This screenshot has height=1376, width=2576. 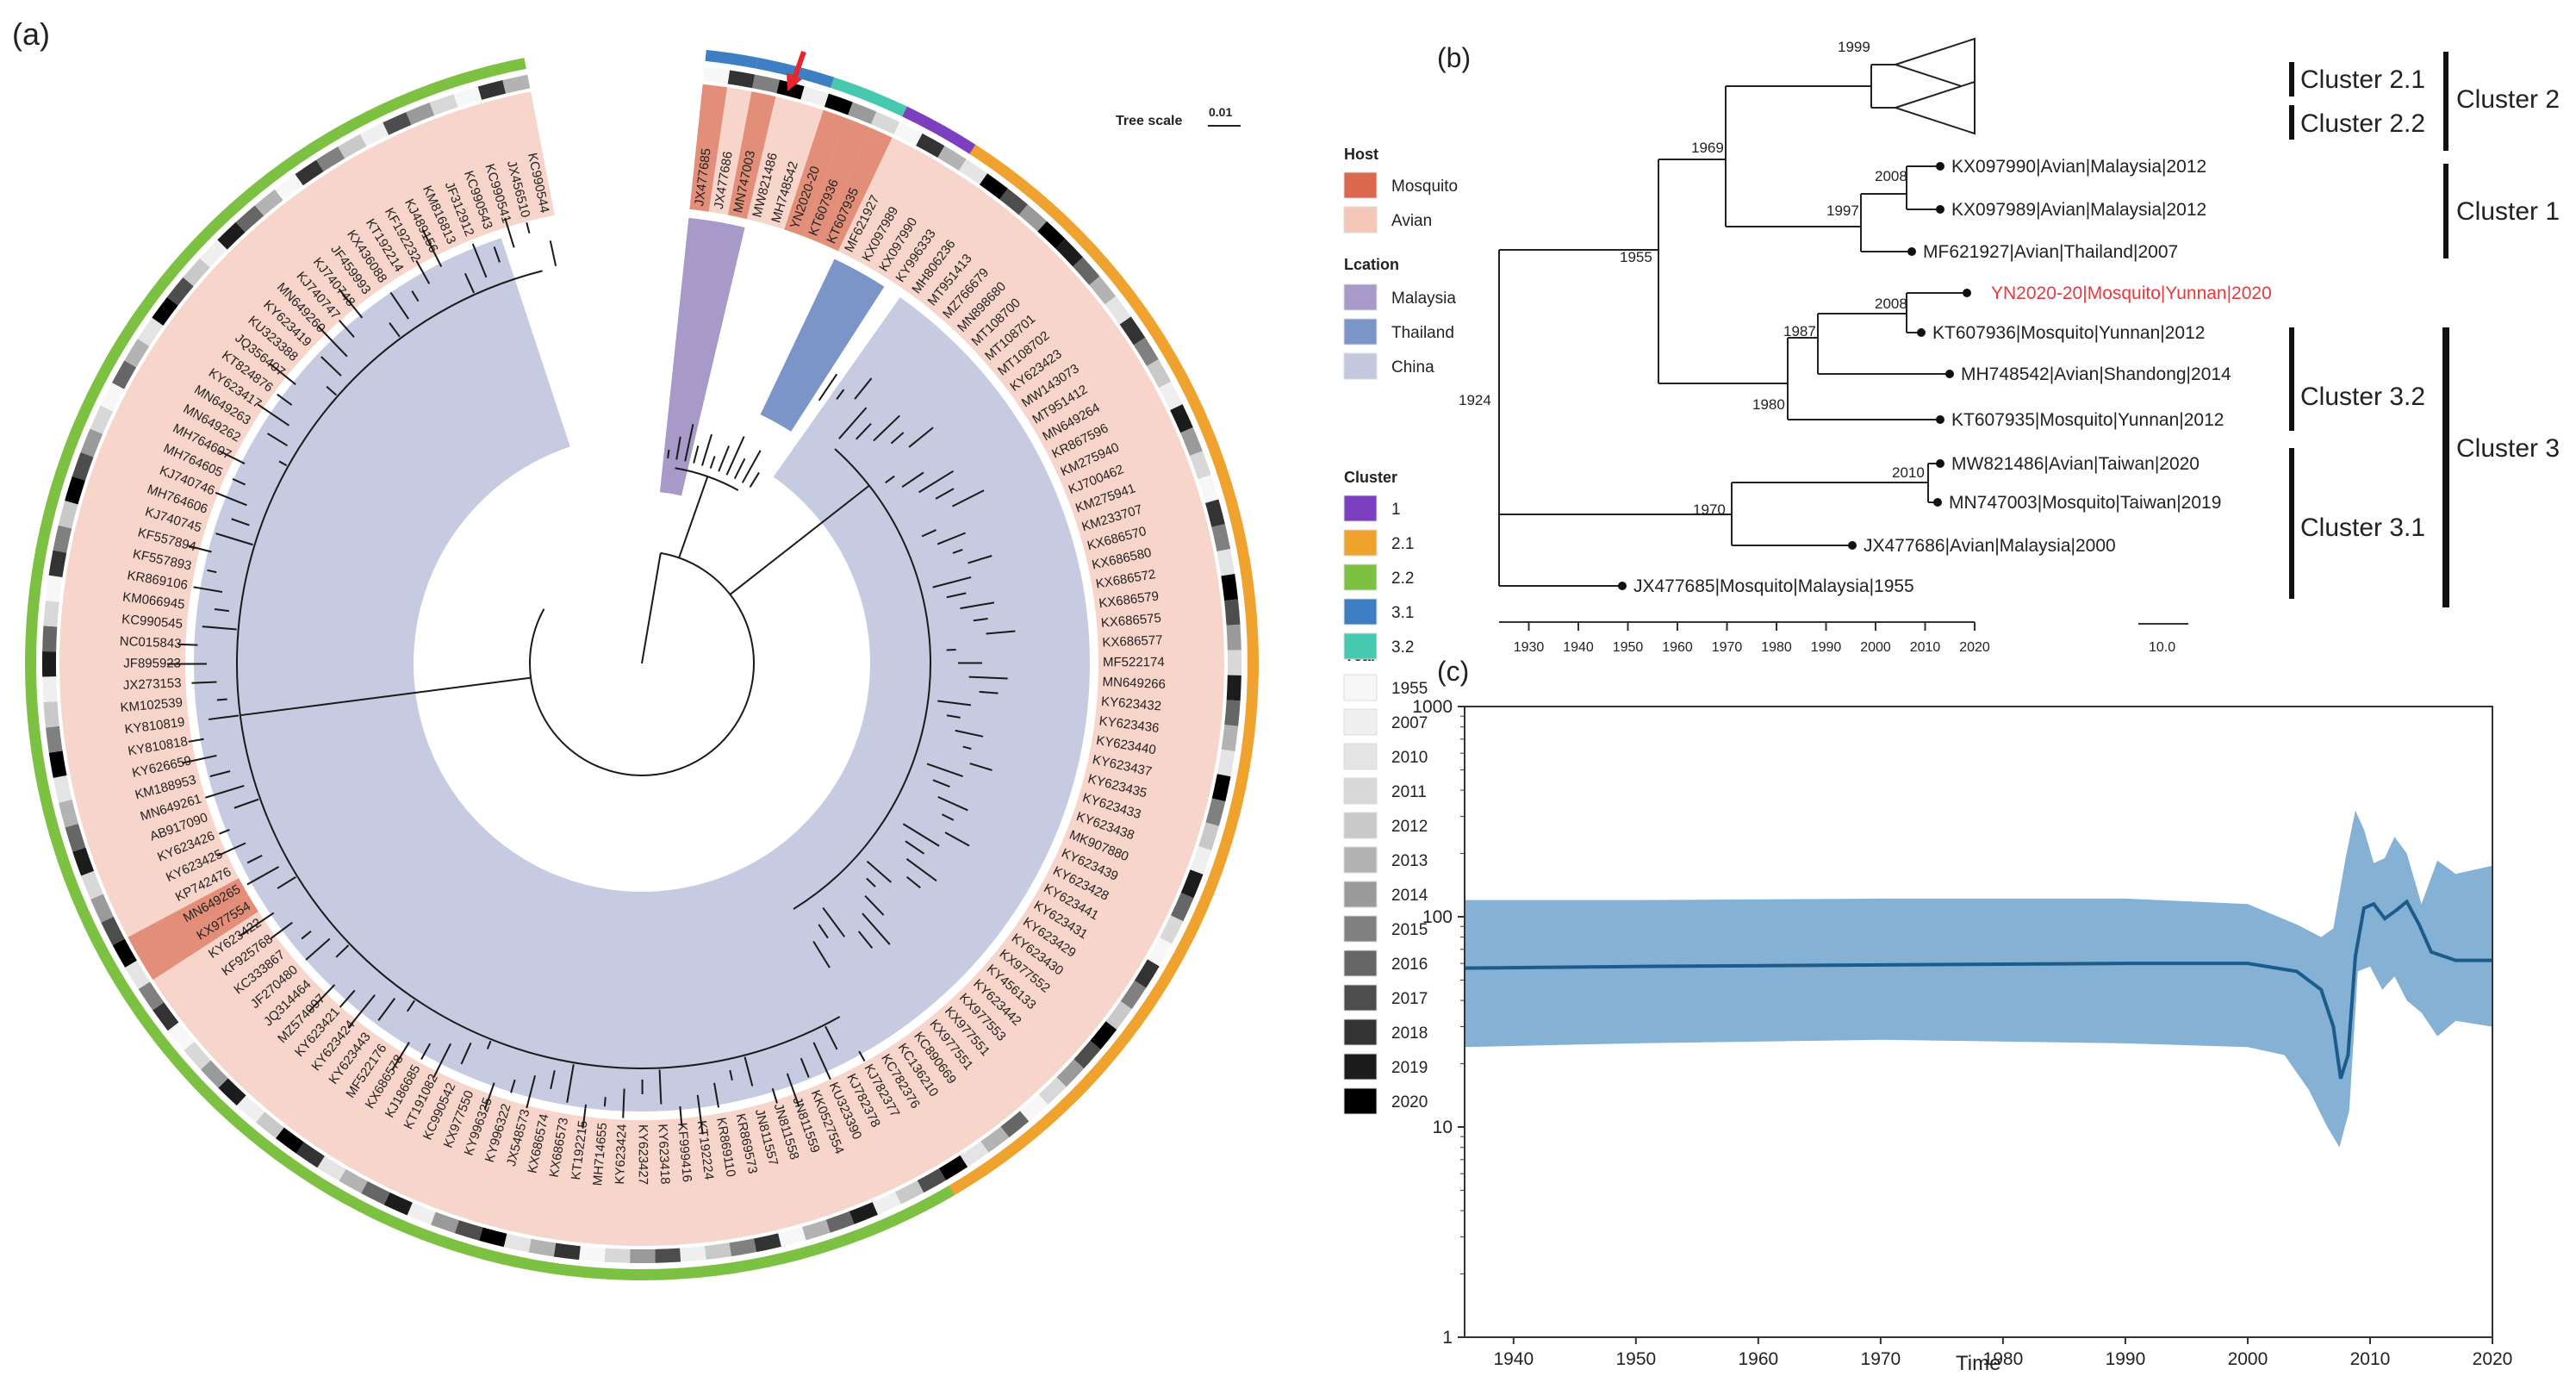 I want to click on x-tick-label: 2000, so click(x=2248, y=1359).